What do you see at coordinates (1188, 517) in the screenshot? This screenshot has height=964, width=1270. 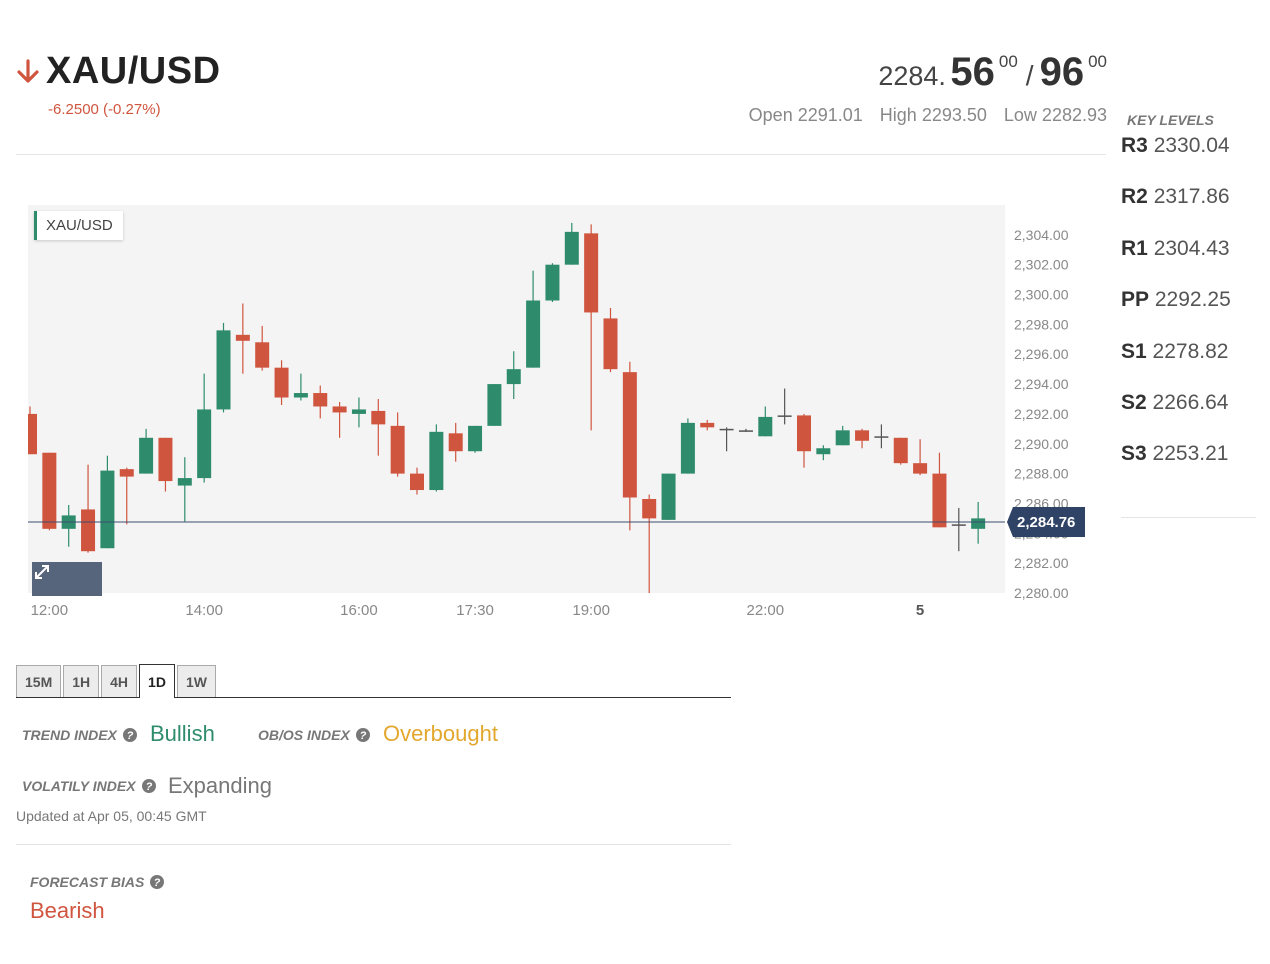 I see `key-levels-divider` at bounding box center [1188, 517].